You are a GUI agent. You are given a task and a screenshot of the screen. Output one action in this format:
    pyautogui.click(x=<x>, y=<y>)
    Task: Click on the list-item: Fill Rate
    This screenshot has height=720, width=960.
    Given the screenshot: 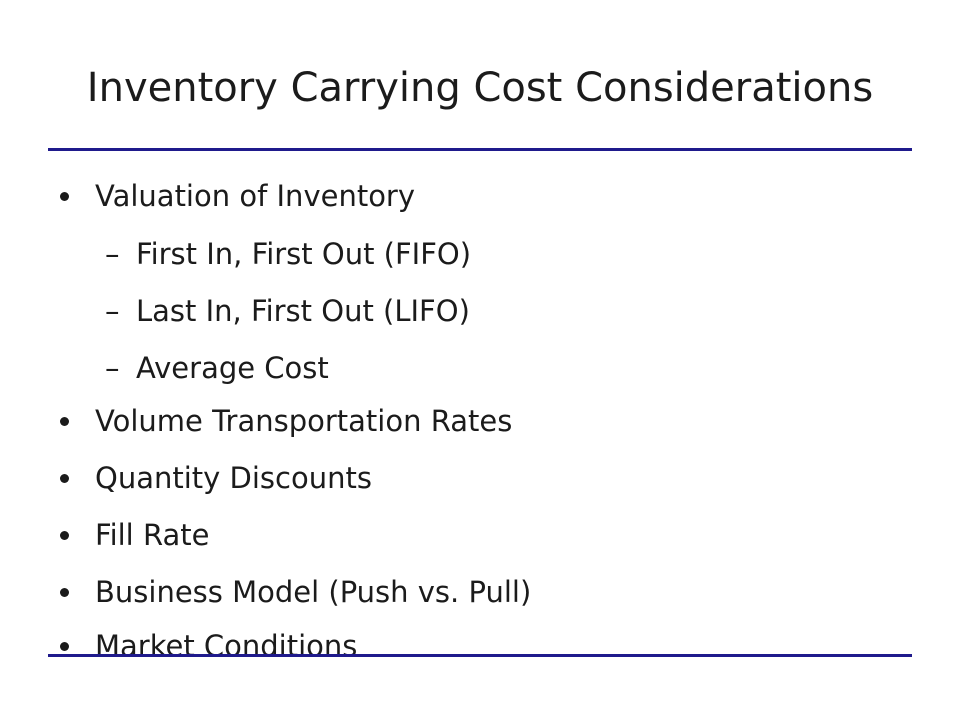 What is the action you would take?
    pyautogui.click(x=152, y=535)
    